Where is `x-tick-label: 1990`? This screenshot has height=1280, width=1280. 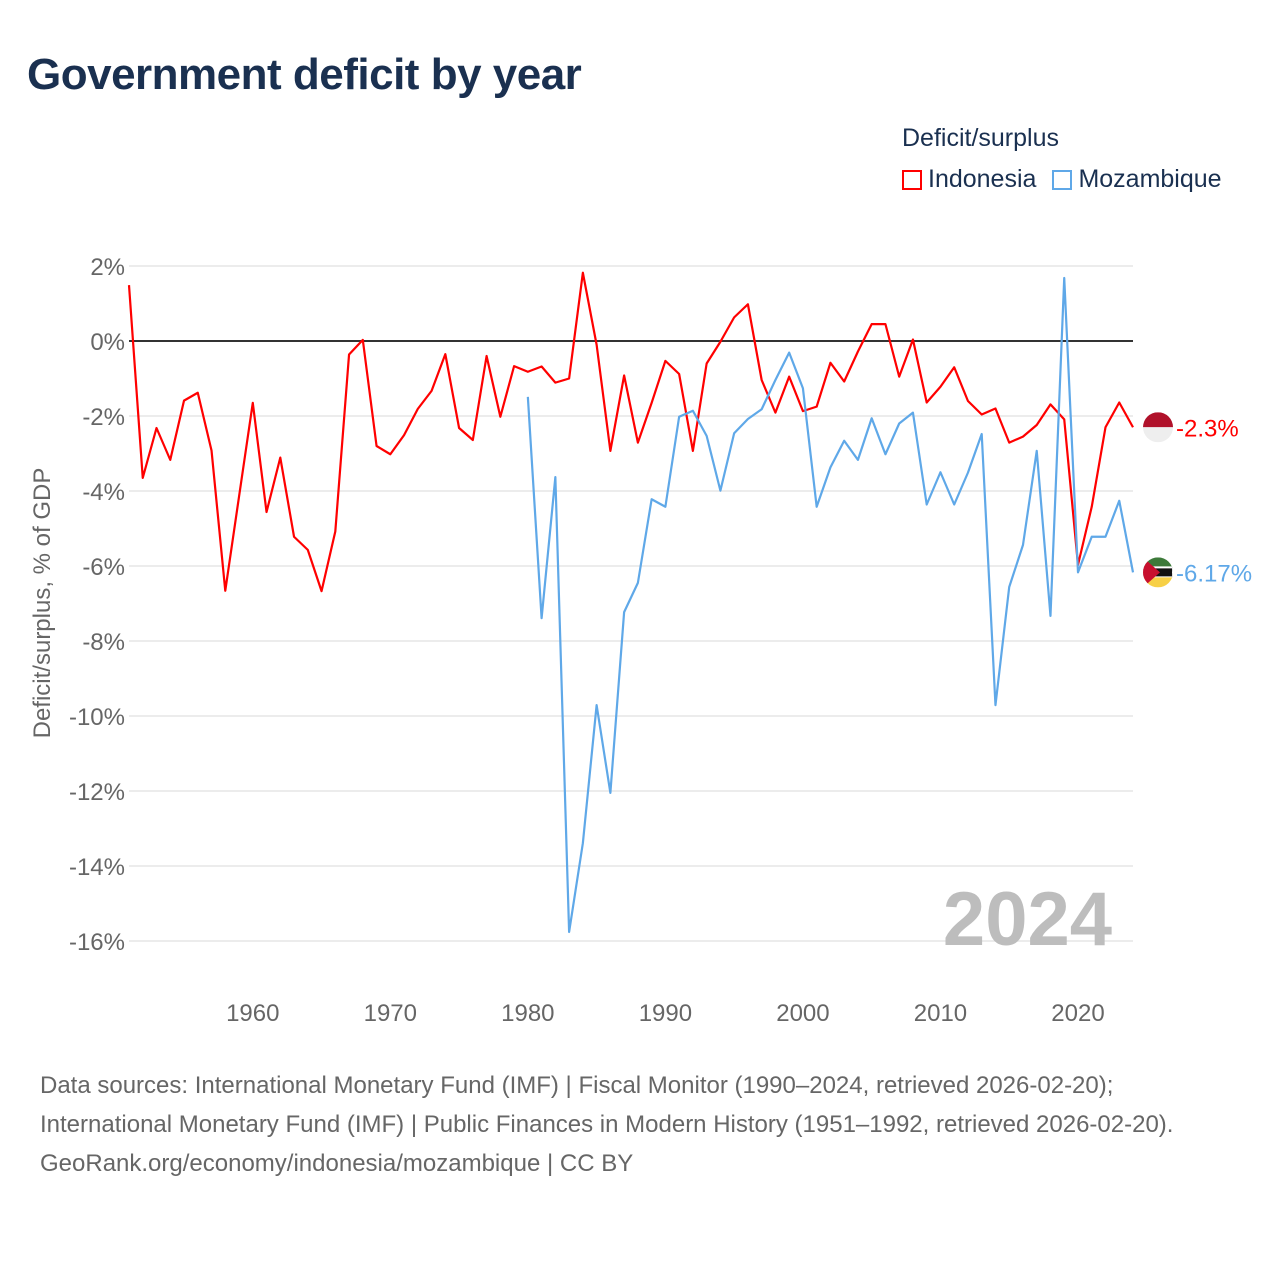
x-tick-label: 1990 is located at coordinates (665, 1013).